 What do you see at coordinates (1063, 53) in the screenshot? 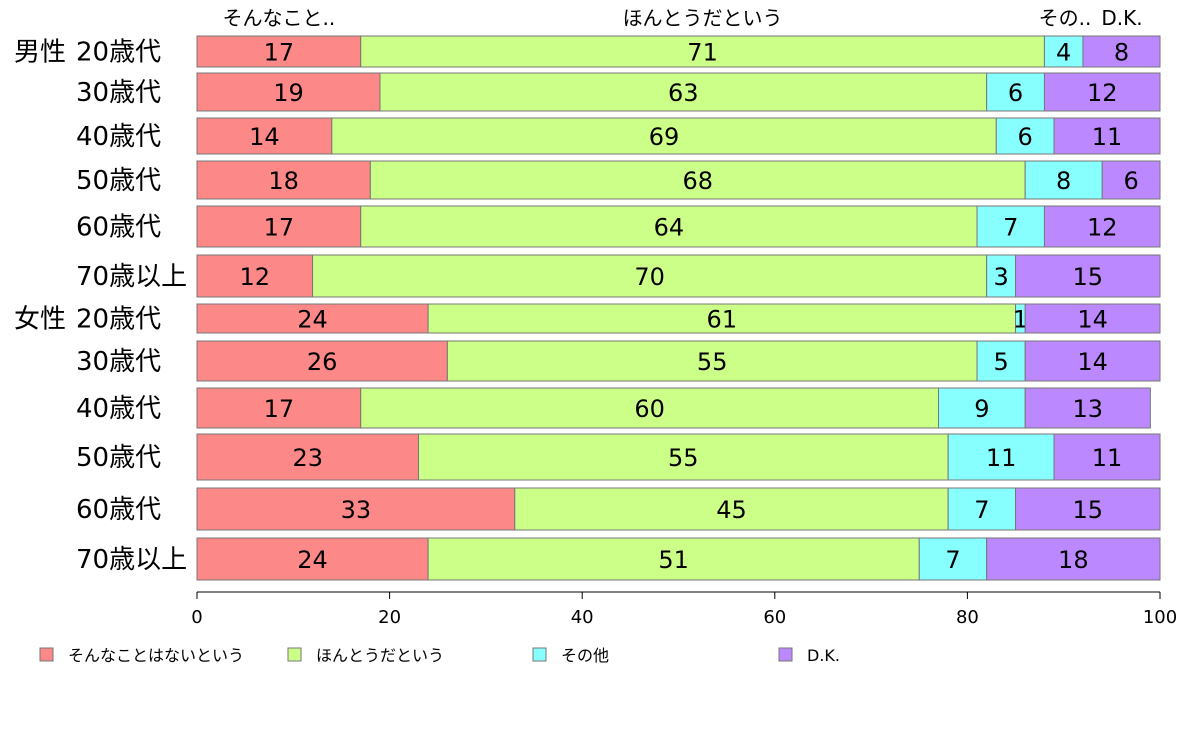
I see `bar-value-label: 4` at bounding box center [1063, 53].